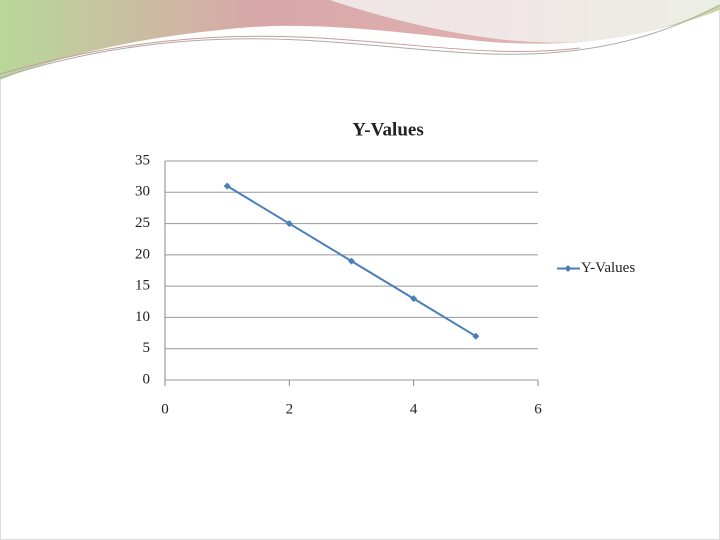 This screenshot has width=720, height=540. Describe the element at coordinates (290, 409) in the screenshot. I see `x-tick-label: 2` at that location.